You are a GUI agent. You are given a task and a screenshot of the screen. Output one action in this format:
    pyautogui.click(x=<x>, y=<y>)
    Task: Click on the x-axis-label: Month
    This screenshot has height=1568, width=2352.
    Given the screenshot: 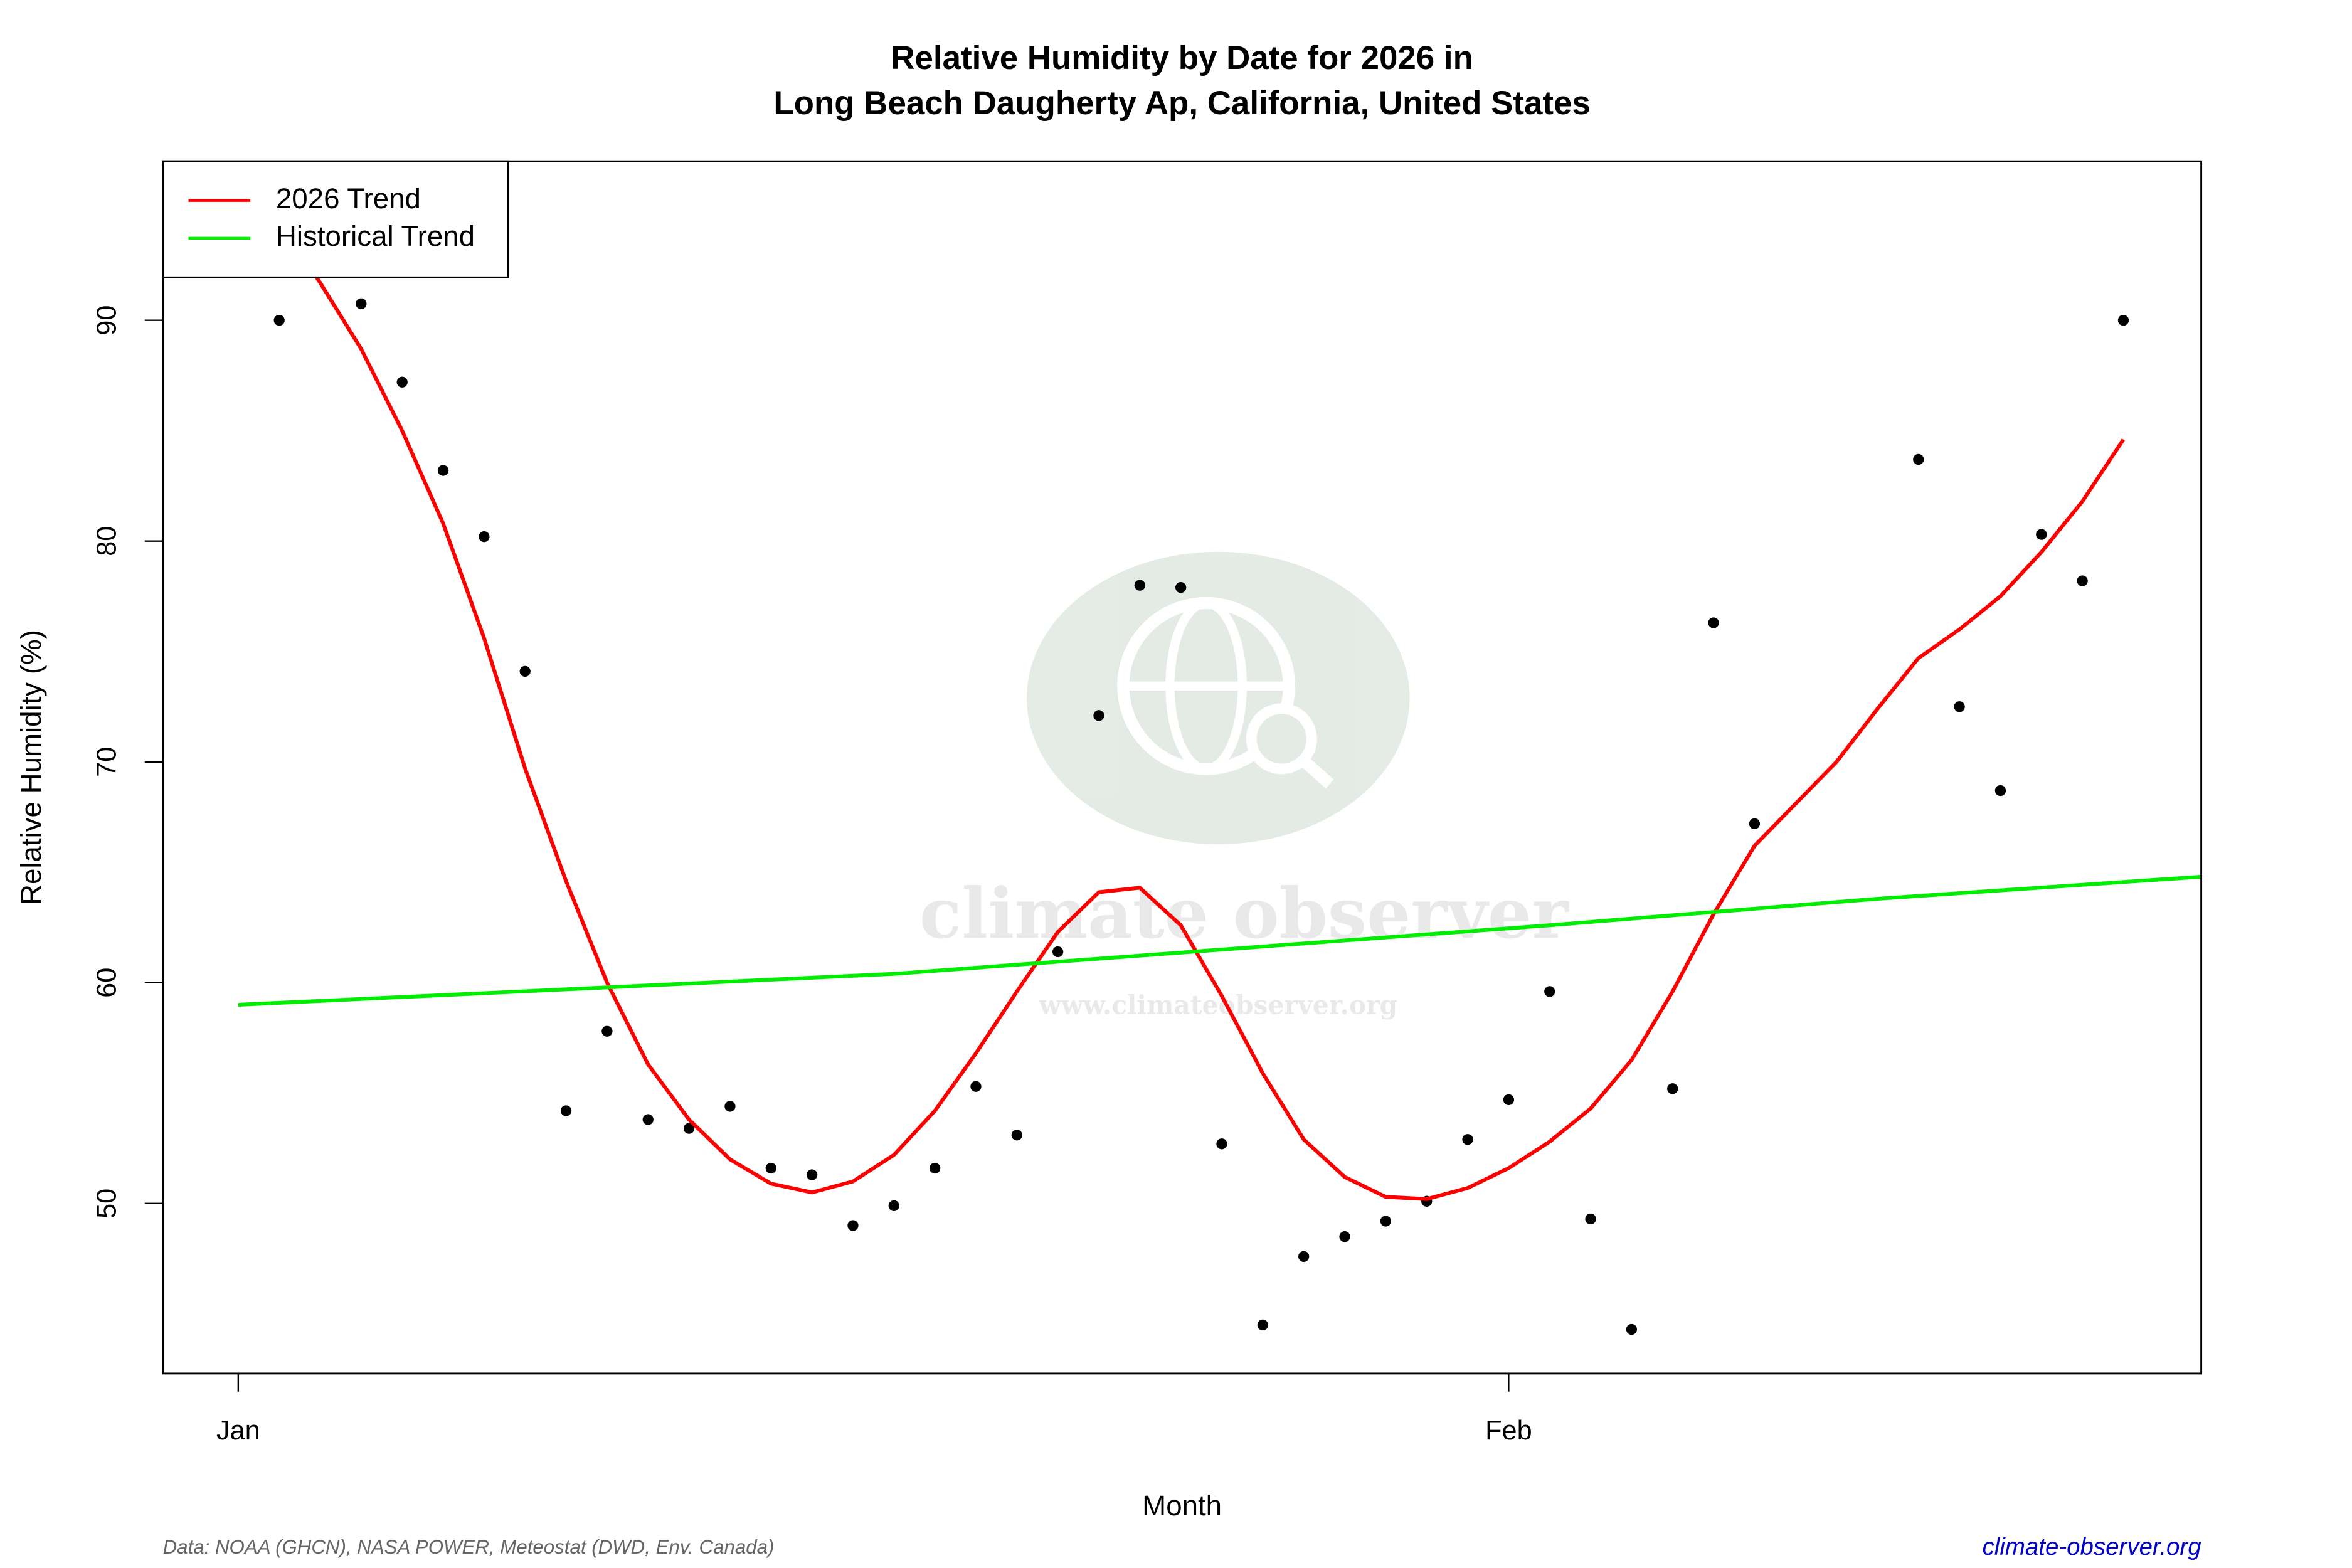 What is the action you would take?
    pyautogui.click(x=1182, y=1506)
    